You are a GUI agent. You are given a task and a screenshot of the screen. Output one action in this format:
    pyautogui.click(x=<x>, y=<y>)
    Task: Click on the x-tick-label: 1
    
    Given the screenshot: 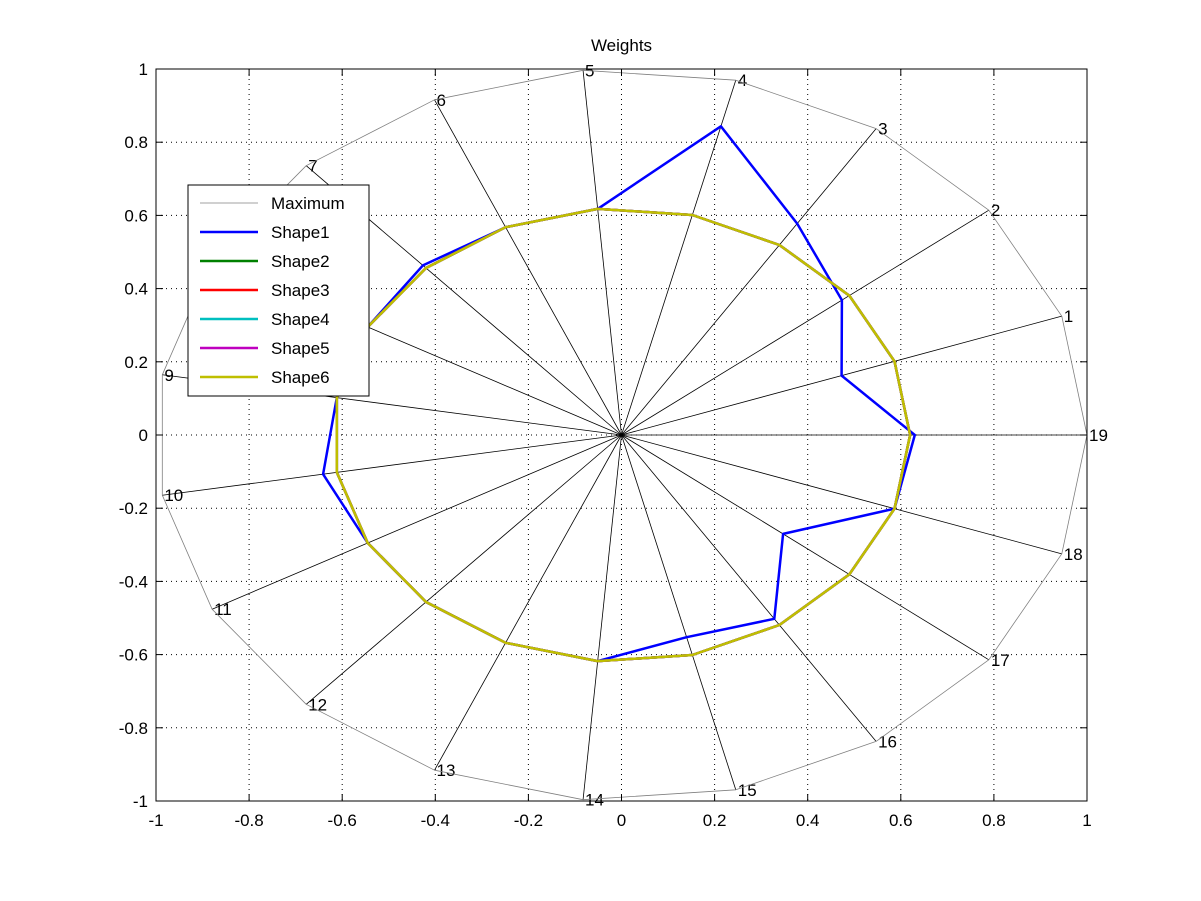 What is the action you would take?
    pyautogui.click(x=1086, y=820)
    